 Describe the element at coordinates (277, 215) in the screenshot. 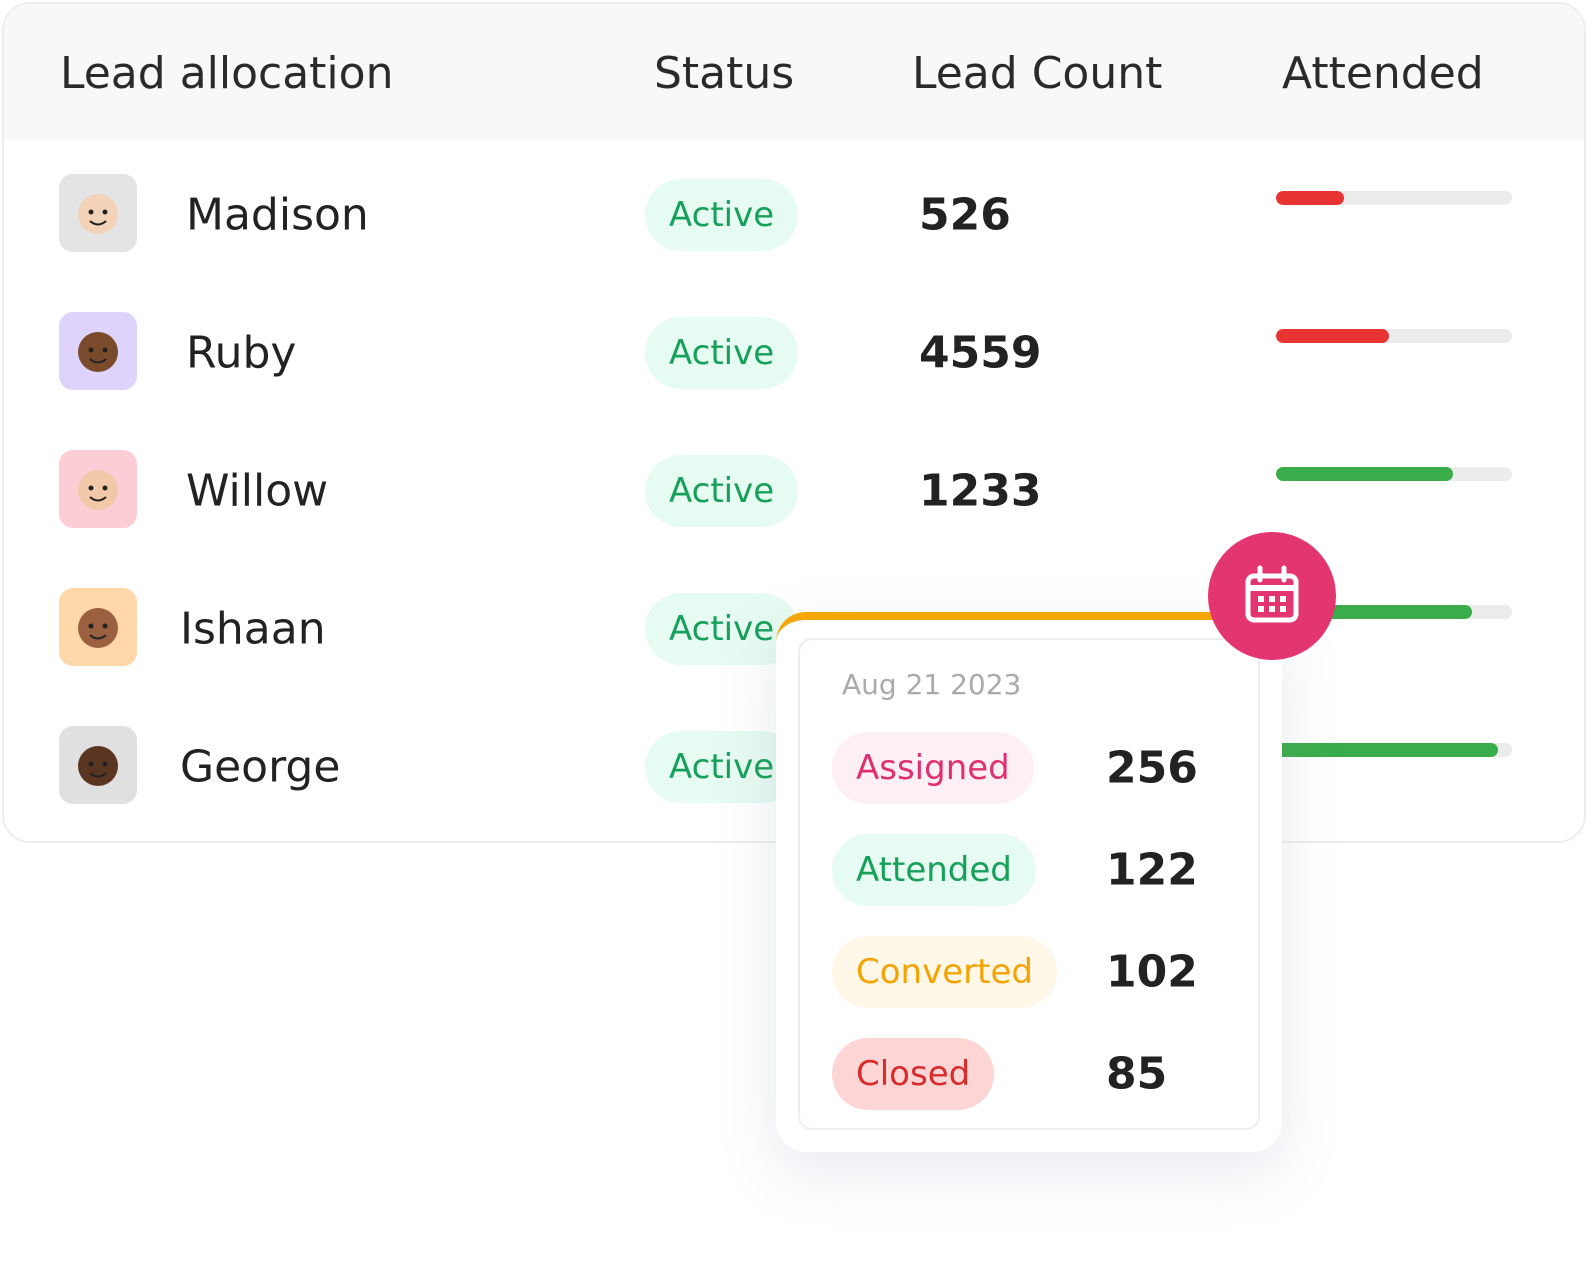

I see `row-name: Madison` at that location.